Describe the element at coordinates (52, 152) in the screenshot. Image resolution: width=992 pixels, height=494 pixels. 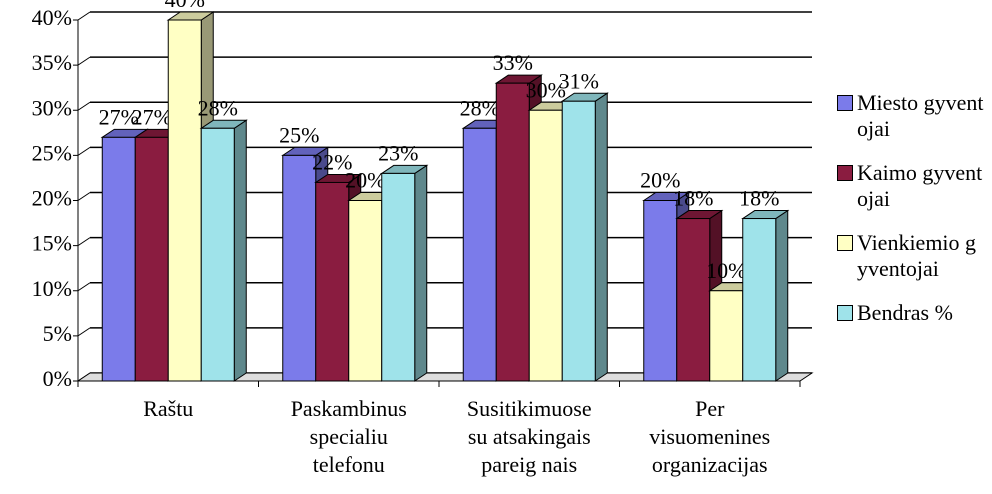
I see `y-tick-label: 25%` at that location.